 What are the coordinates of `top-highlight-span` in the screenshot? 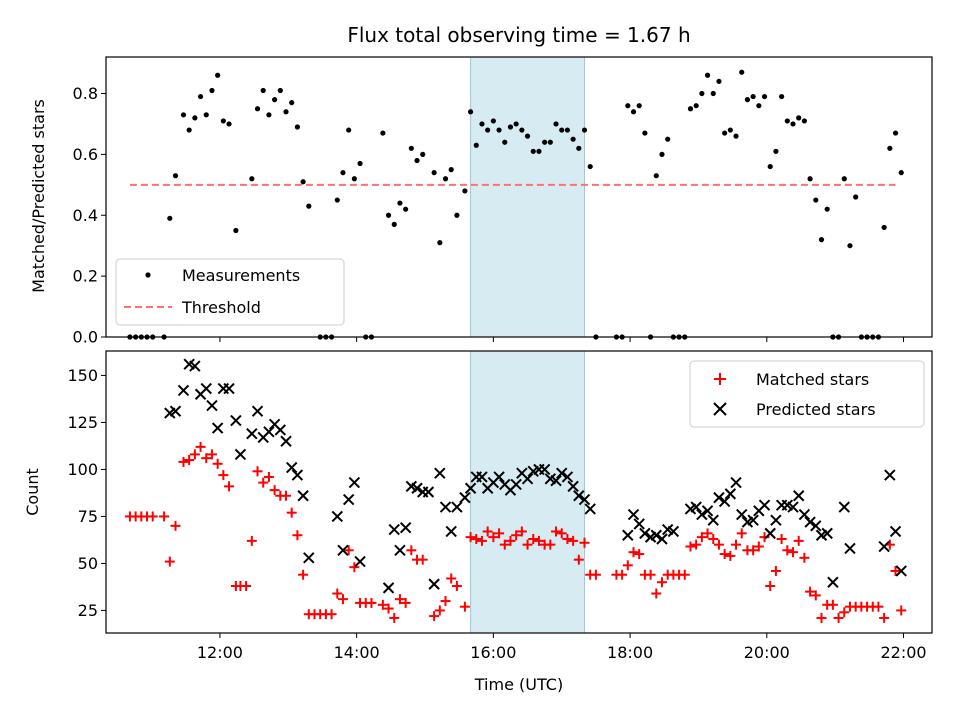 It's located at (528, 197).